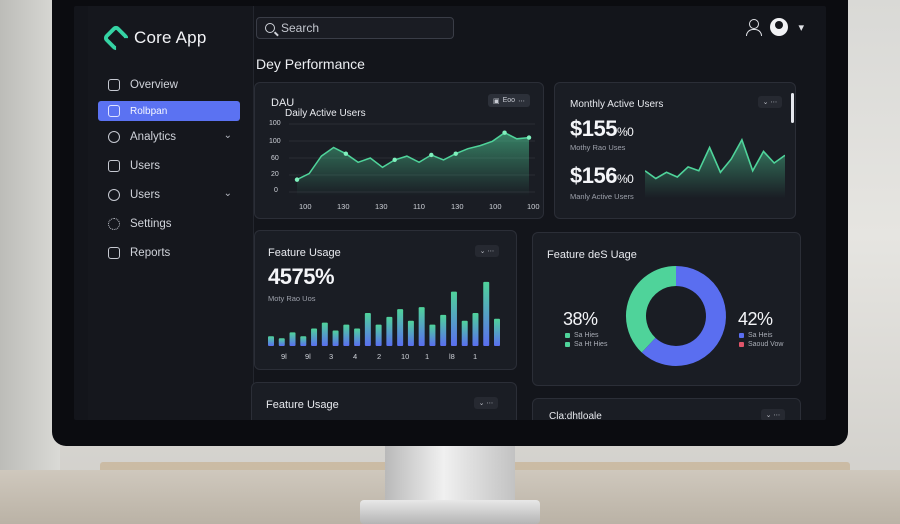  I want to click on sidebar-item-label: Analytics, so click(153, 137).